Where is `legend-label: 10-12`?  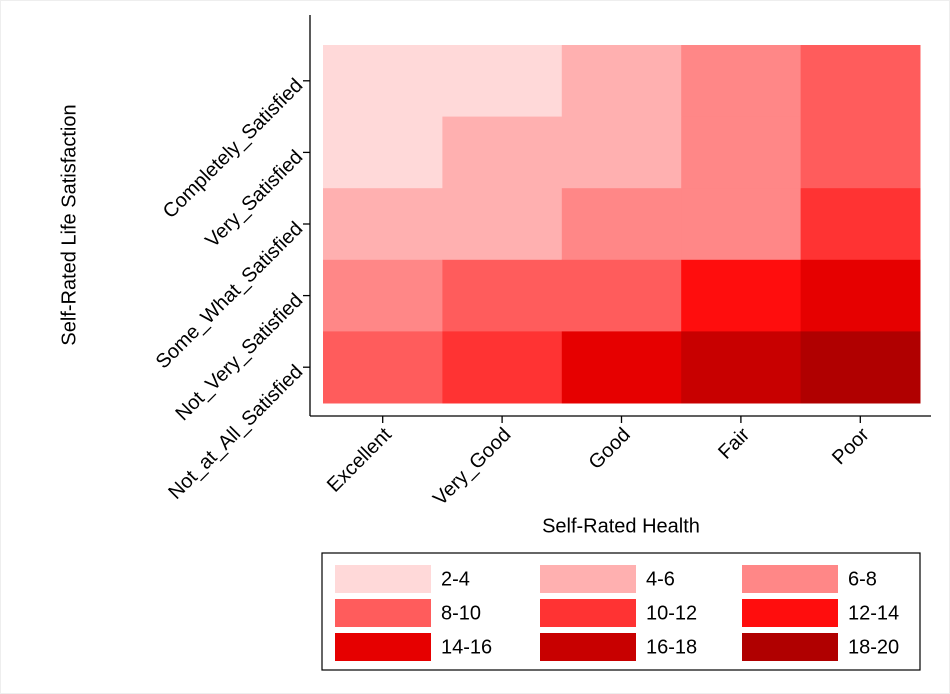
legend-label: 10-12 is located at coordinates (671, 613).